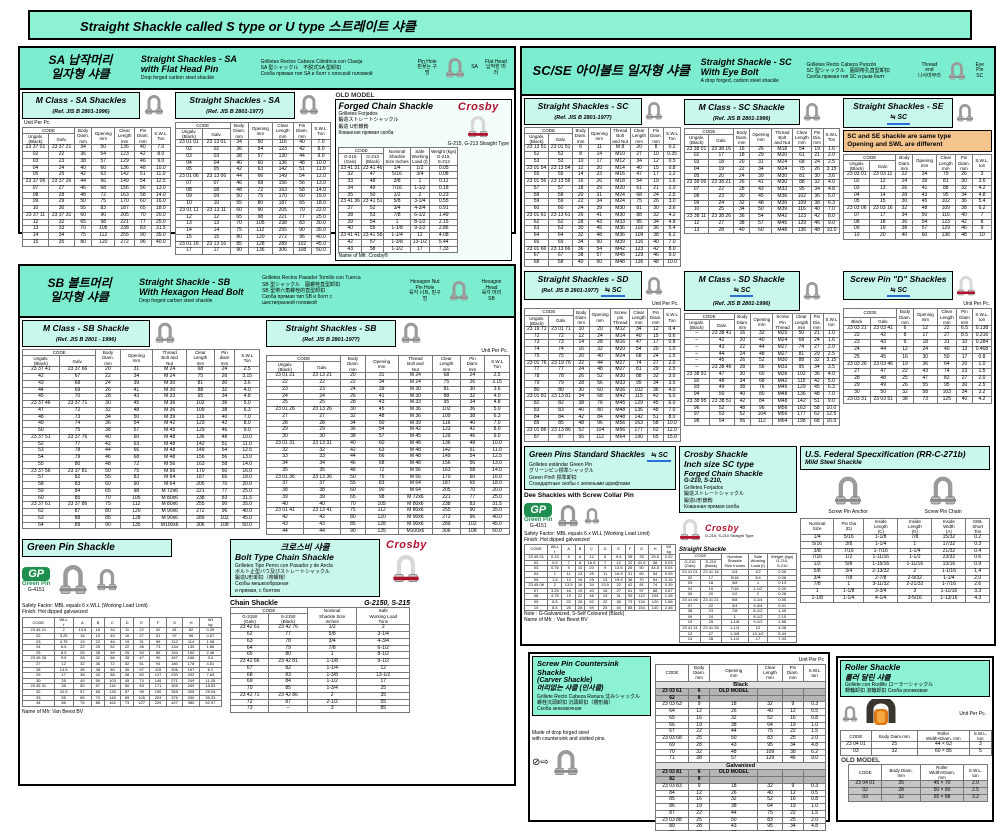 This screenshot has height=831, width=1000. What do you see at coordinates (690, 639) in the screenshot?
I see `cell: 13` at bounding box center [690, 639].